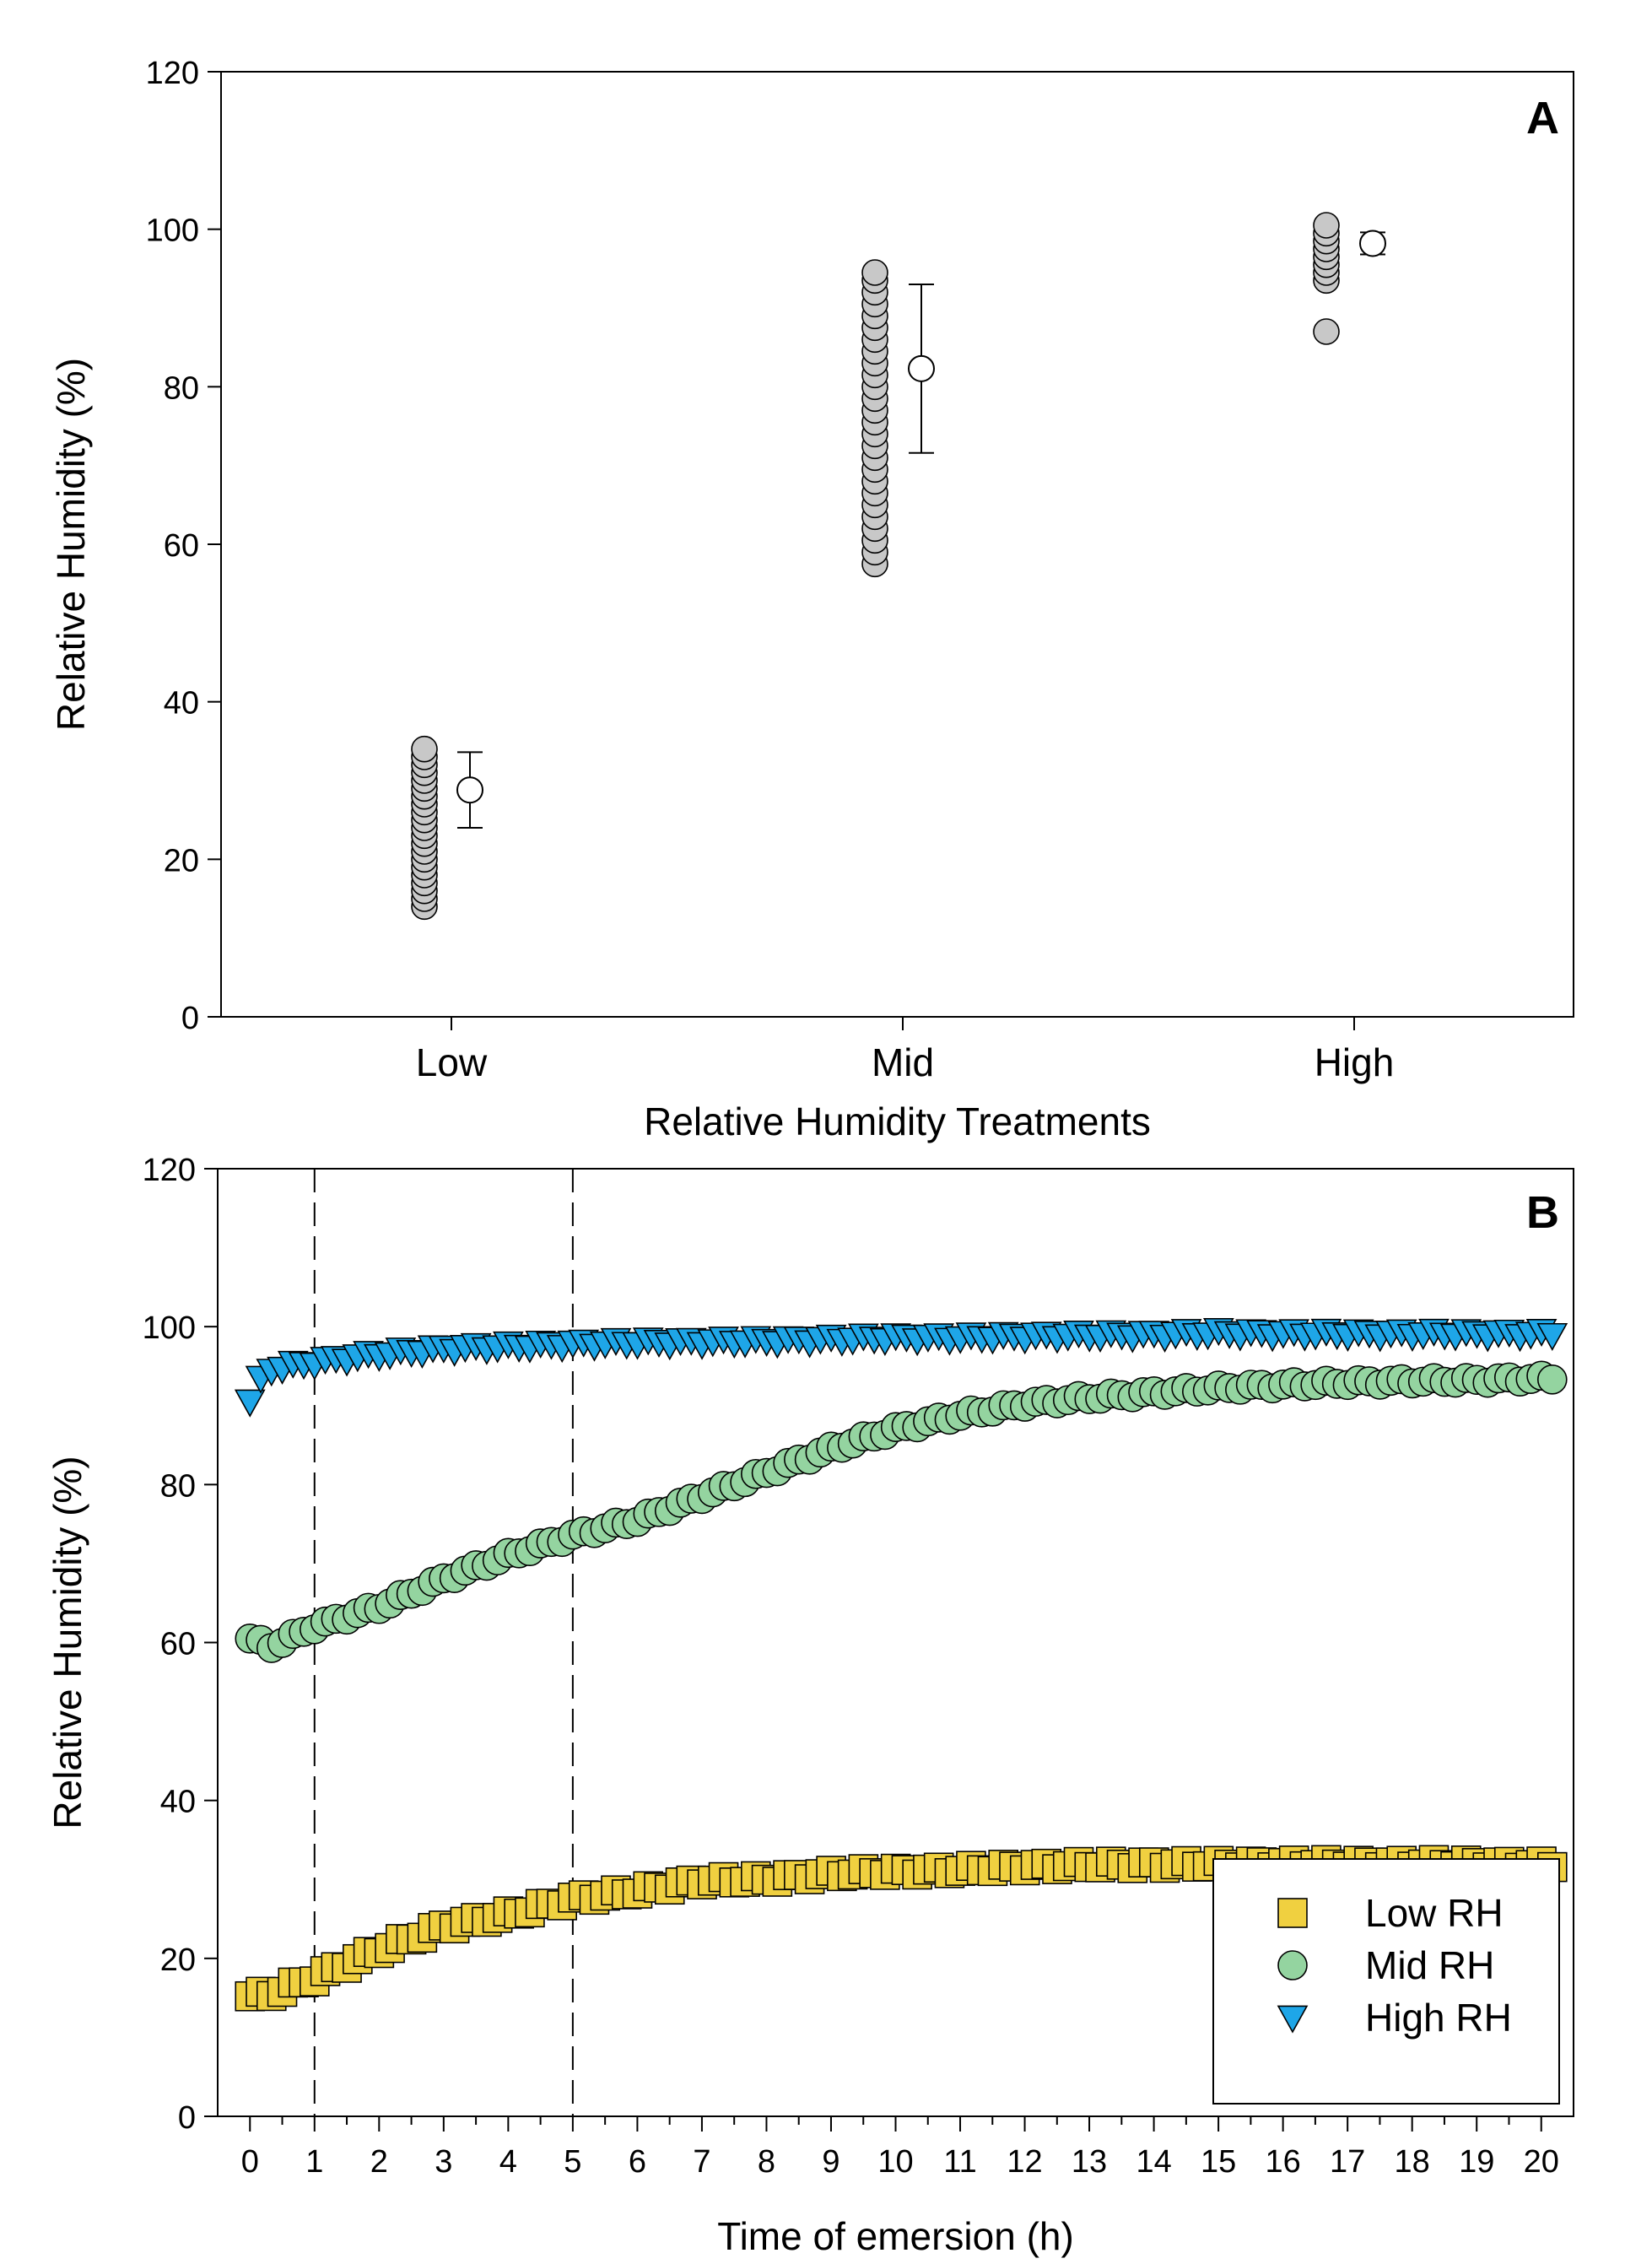 The height and width of the screenshot is (2264, 1652). Describe the element at coordinates (1542, 118) in the screenshot. I see `panel-label: A` at that location.